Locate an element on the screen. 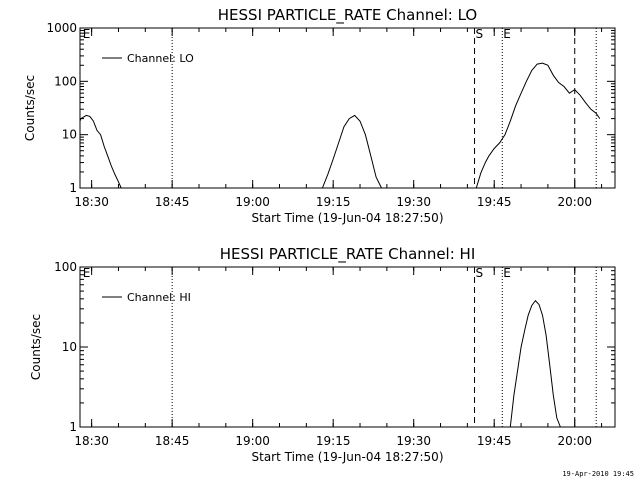 This screenshot has height=484, width=640. footer-timestamp: 19-Apr-2010 19:45 is located at coordinates (598, 474).